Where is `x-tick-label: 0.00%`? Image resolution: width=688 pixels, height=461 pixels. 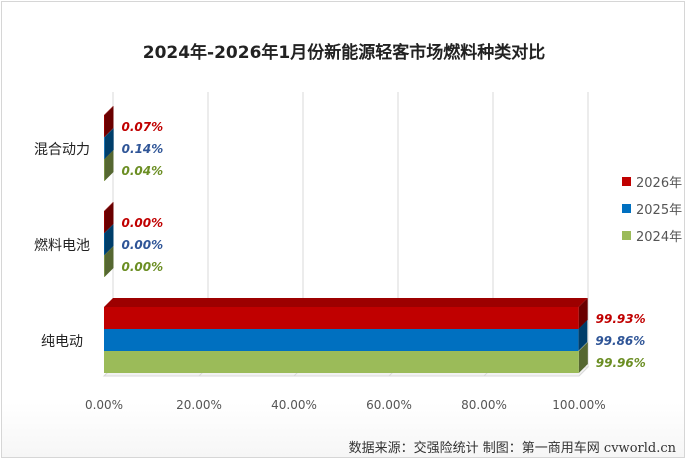 x-tick-label: 0.00% is located at coordinates (104, 405).